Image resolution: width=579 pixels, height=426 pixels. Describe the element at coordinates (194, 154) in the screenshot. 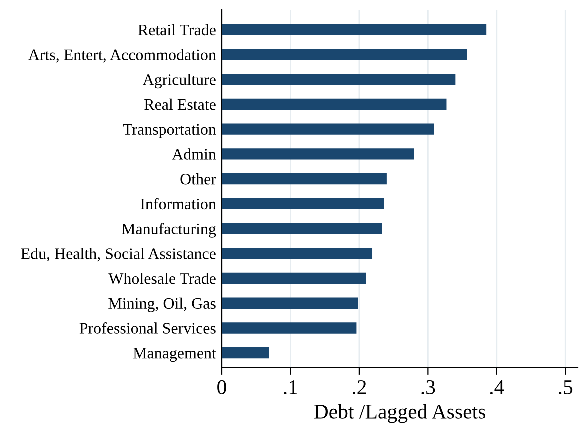

I see `y-tick-label: Admin` at that location.